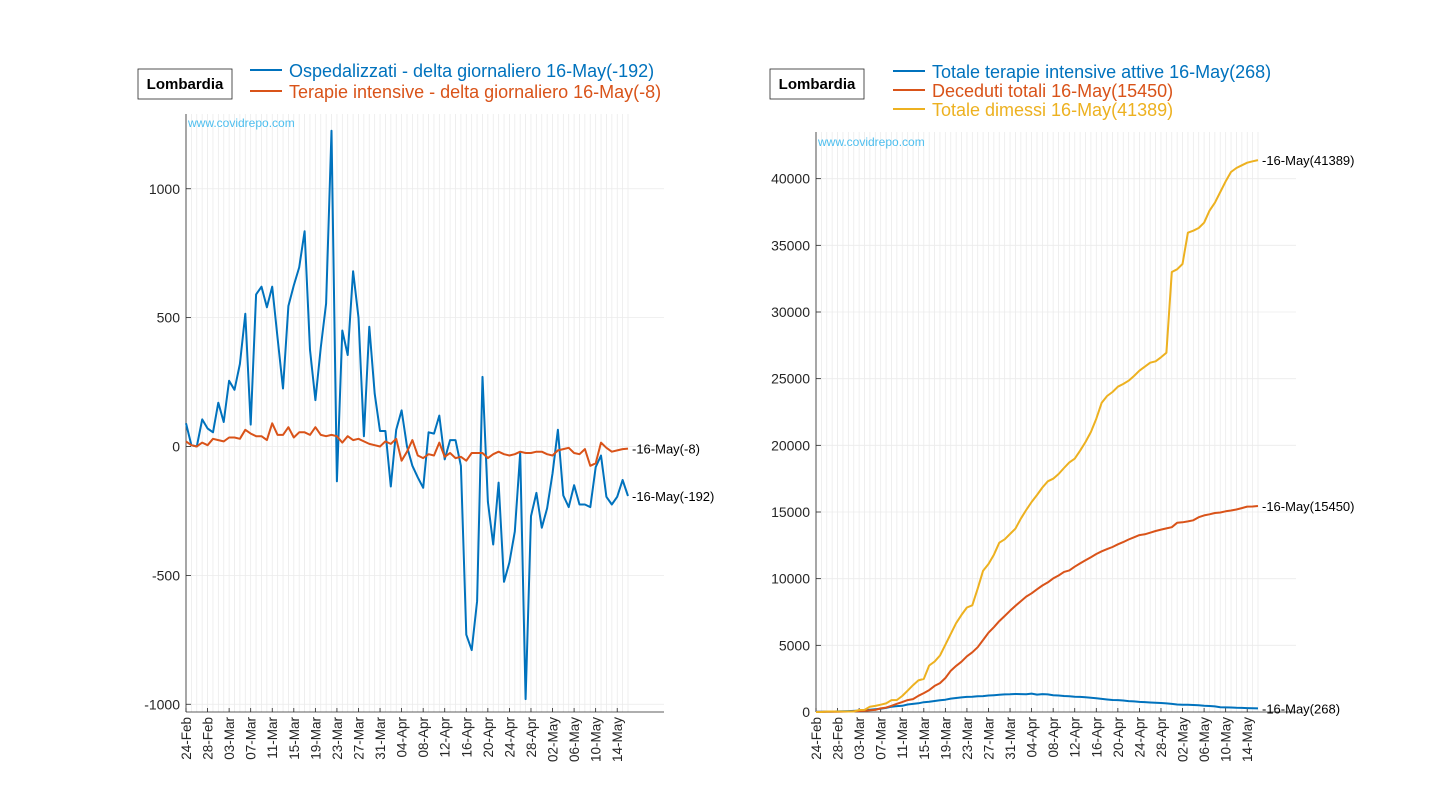 Image resolution: width=1430 pixels, height=800 pixels. I want to click on labels-right: -16-May(268) -16-May(15450) -16-May(41389), so click(1308, 434).